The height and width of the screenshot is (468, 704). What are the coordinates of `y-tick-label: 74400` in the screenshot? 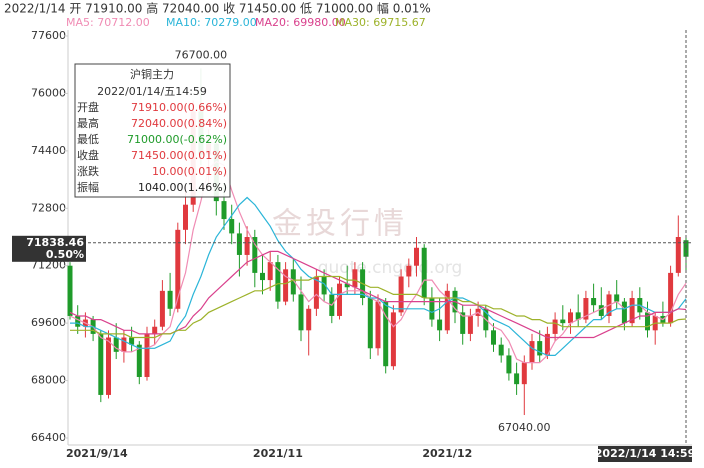 It's located at (48, 150).